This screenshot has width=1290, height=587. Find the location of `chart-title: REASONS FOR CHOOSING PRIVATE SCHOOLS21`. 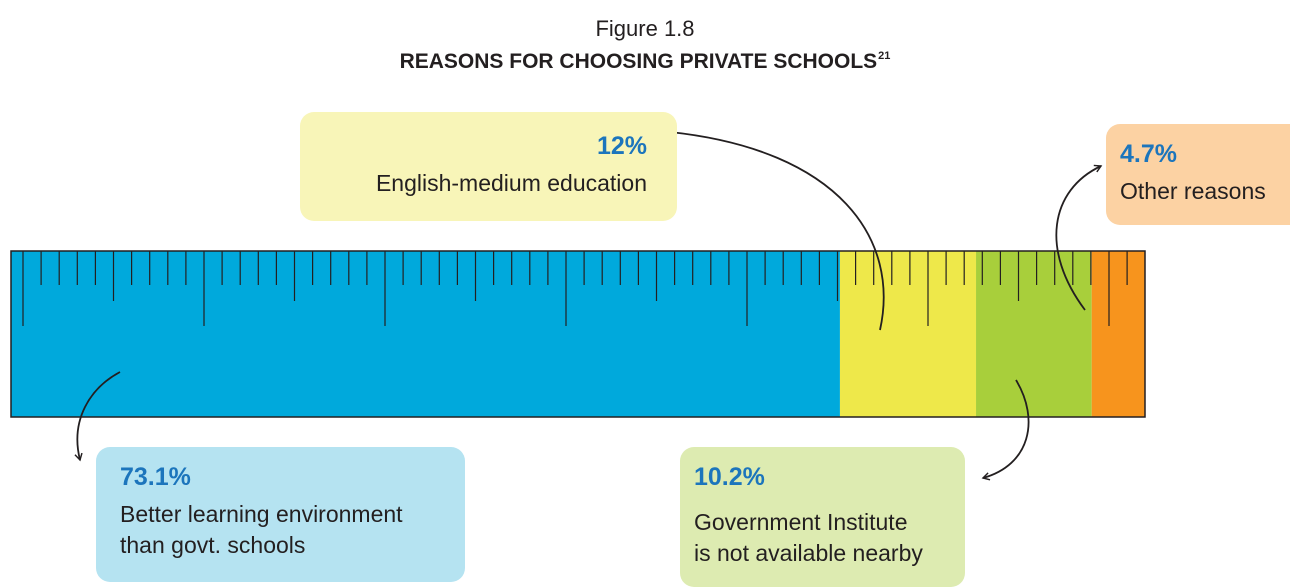

chart-title: REASONS FOR CHOOSING PRIVATE SCHOOLS21 is located at coordinates (645, 62).